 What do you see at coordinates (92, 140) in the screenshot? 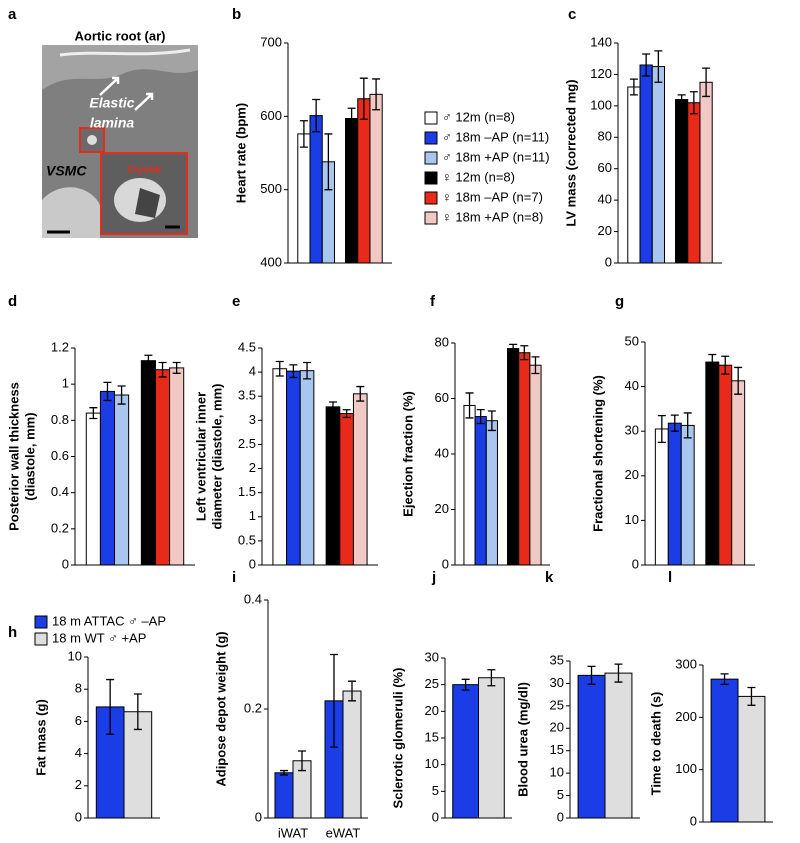
I see `crystal-spot` at bounding box center [92, 140].